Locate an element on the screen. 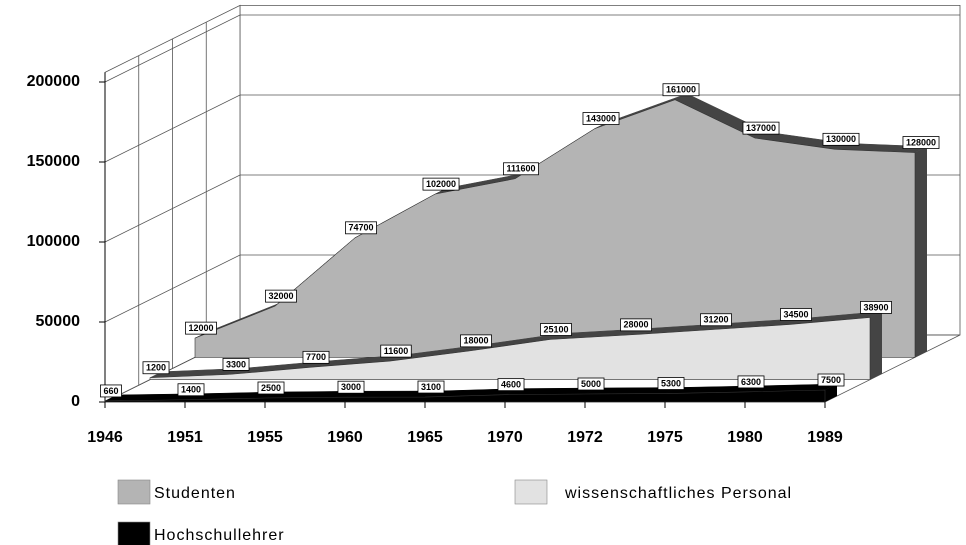 Image resolution: width=966 pixels, height=545 pixels. value-label: 34500 is located at coordinates (796, 314).